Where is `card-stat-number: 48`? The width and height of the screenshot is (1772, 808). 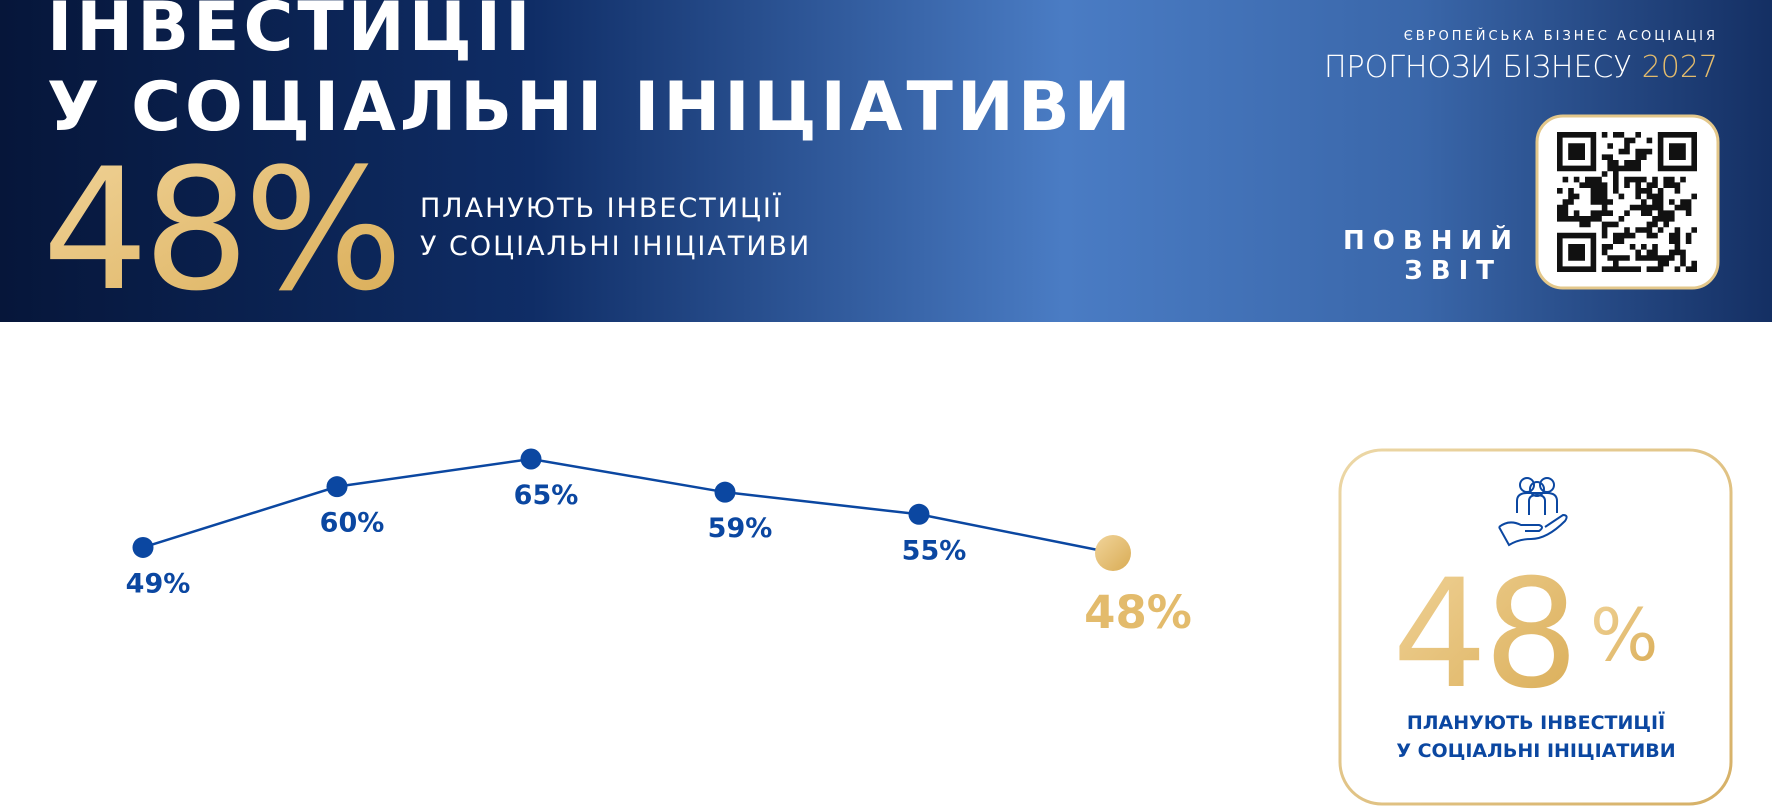 card-stat-number: 48 is located at coordinates (1483, 635).